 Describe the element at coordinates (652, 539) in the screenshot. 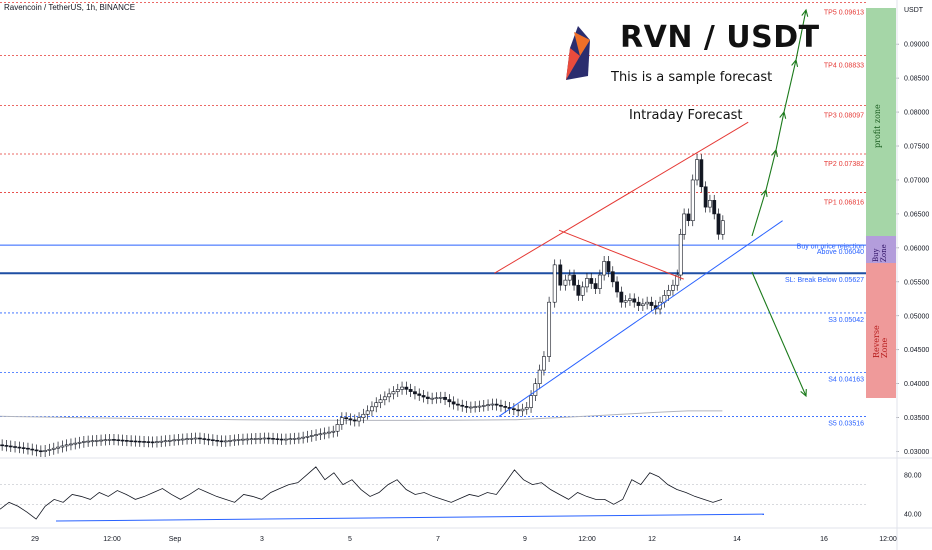

I see `x-tick-label: 12` at that location.